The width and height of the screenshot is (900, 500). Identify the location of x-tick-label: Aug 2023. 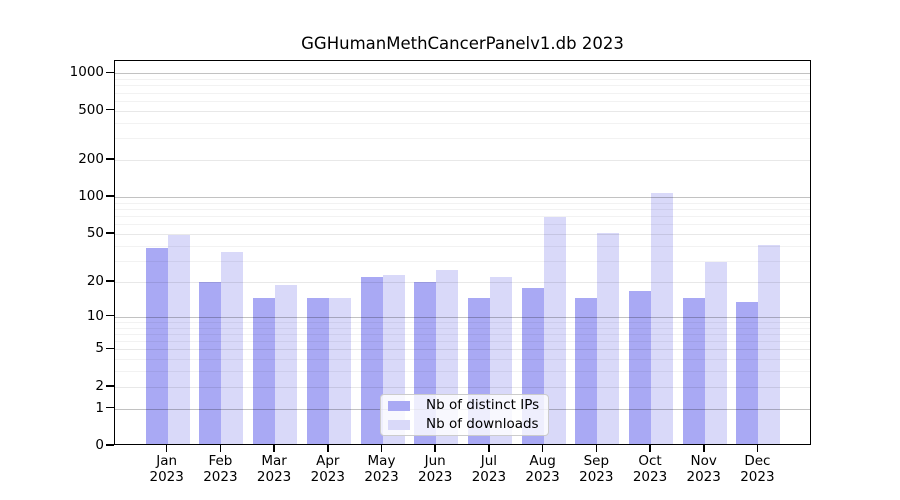
(542, 469).